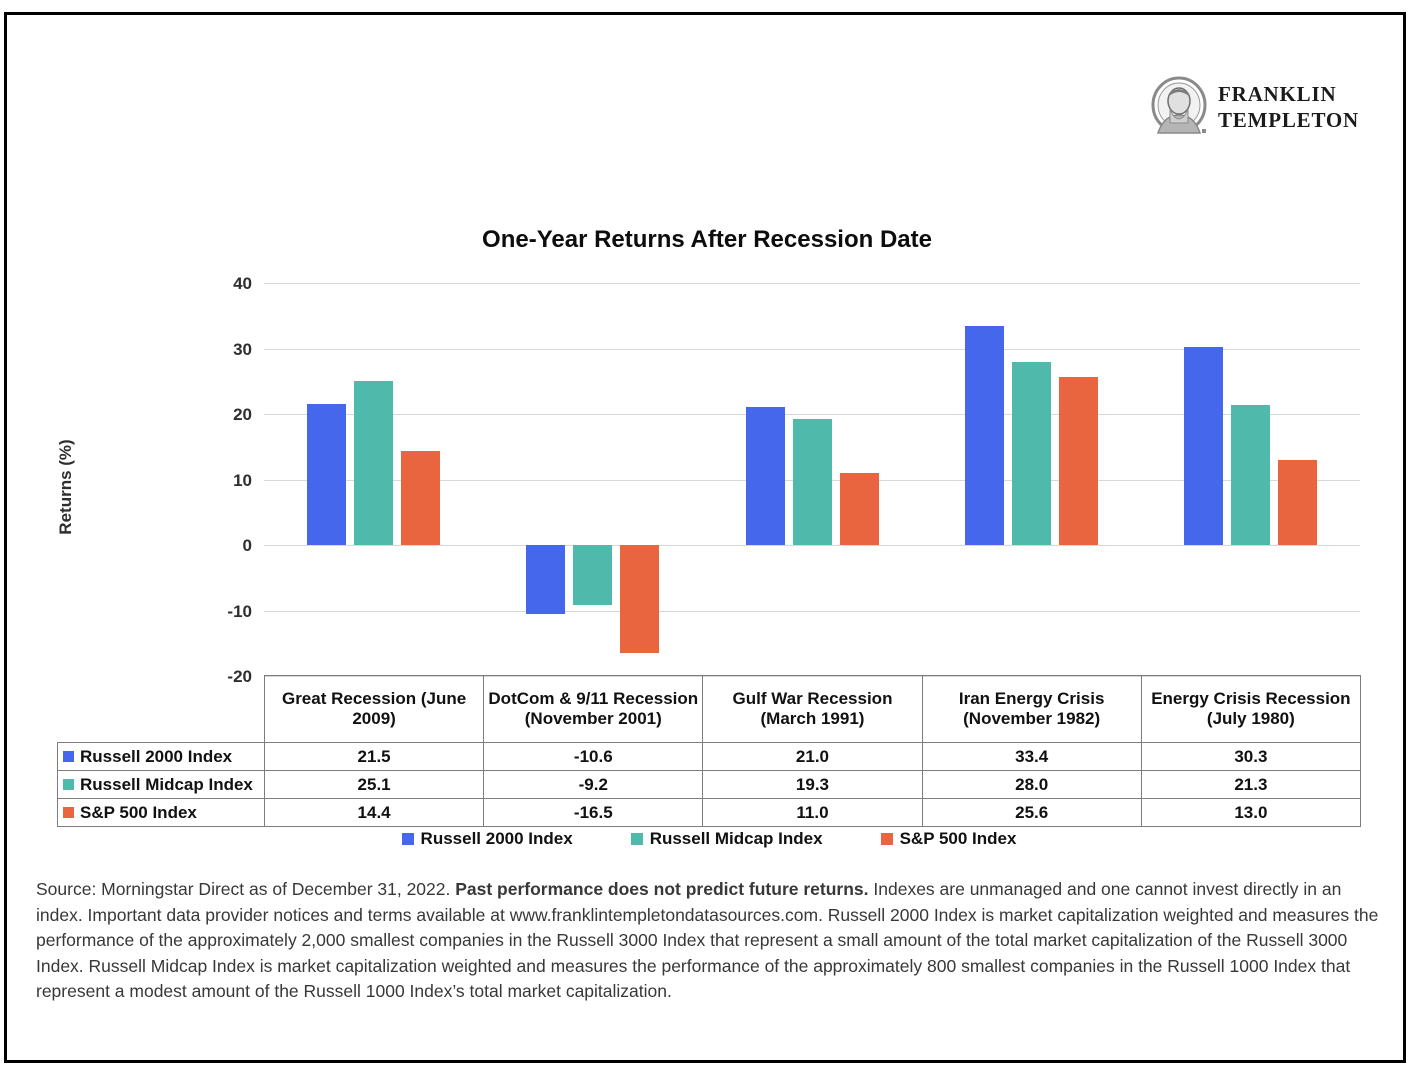 This screenshot has width=1414, height=1086. Describe the element at coordinates (496, 838) in the screenshot. I see `legend-label: Russell 2000 Index` at that location.